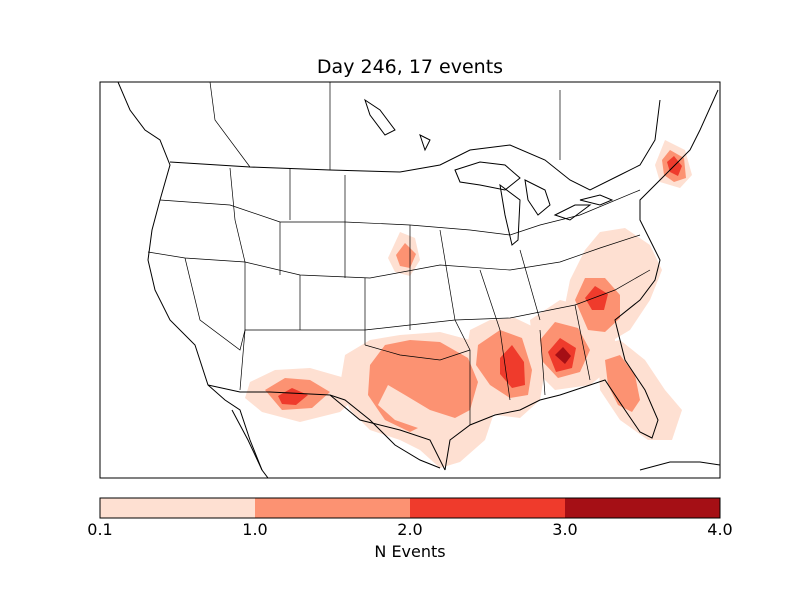 Image resolution: width=800 pixels, height=600 pixels. Describe the element at coordinates (423, 386) in the screenshot. I see `contour-texas-medium` at that location.